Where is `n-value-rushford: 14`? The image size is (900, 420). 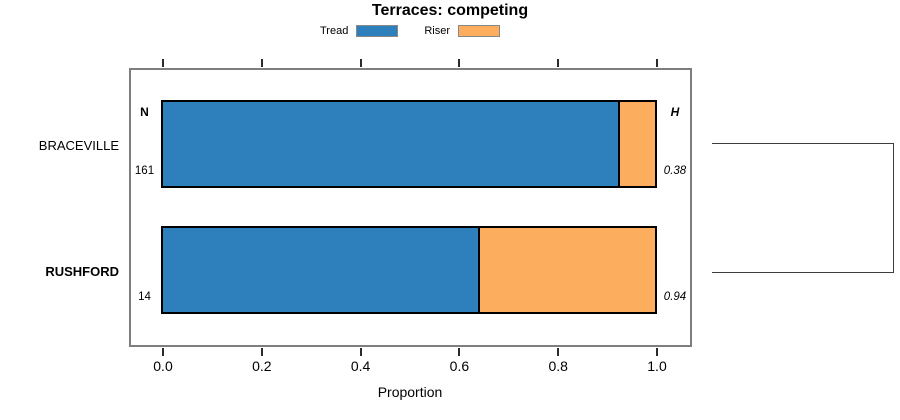
n-value-rushford: 14 is located at coordinates (144, 297).